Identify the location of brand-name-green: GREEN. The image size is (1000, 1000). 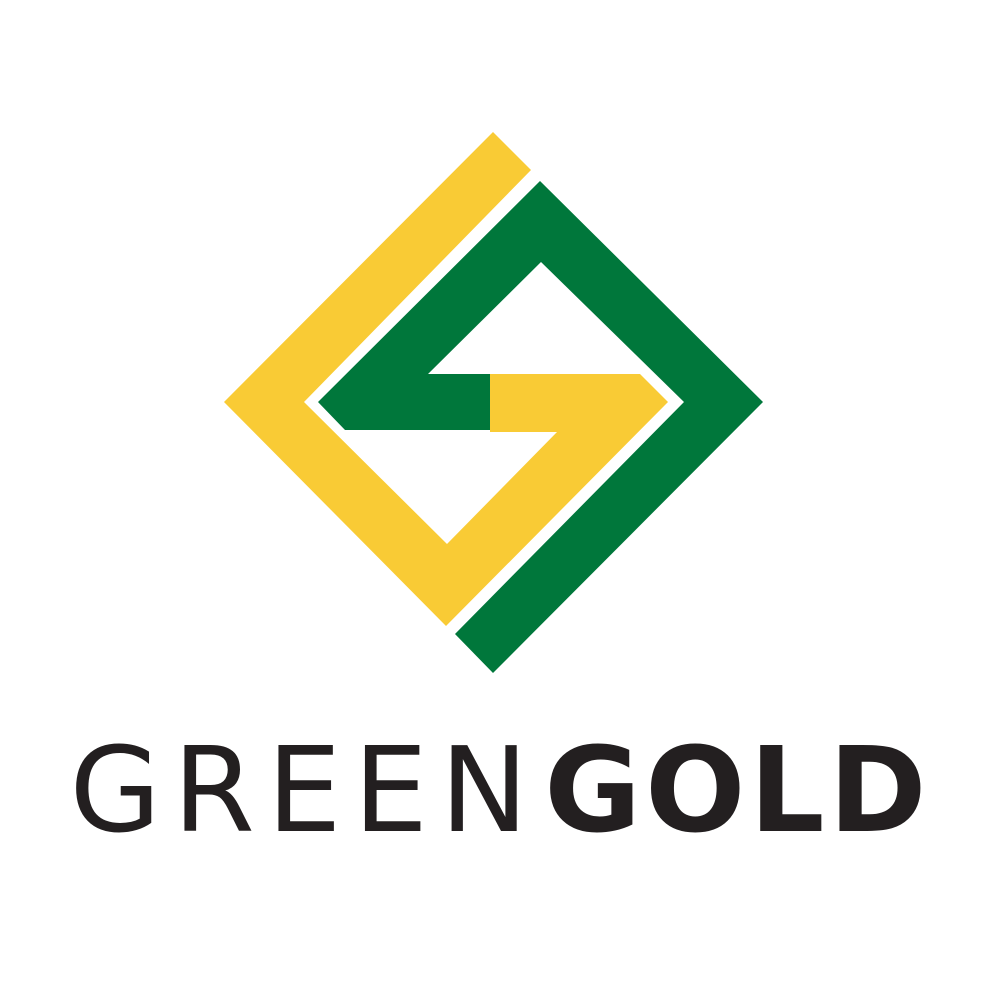
(305, 790).